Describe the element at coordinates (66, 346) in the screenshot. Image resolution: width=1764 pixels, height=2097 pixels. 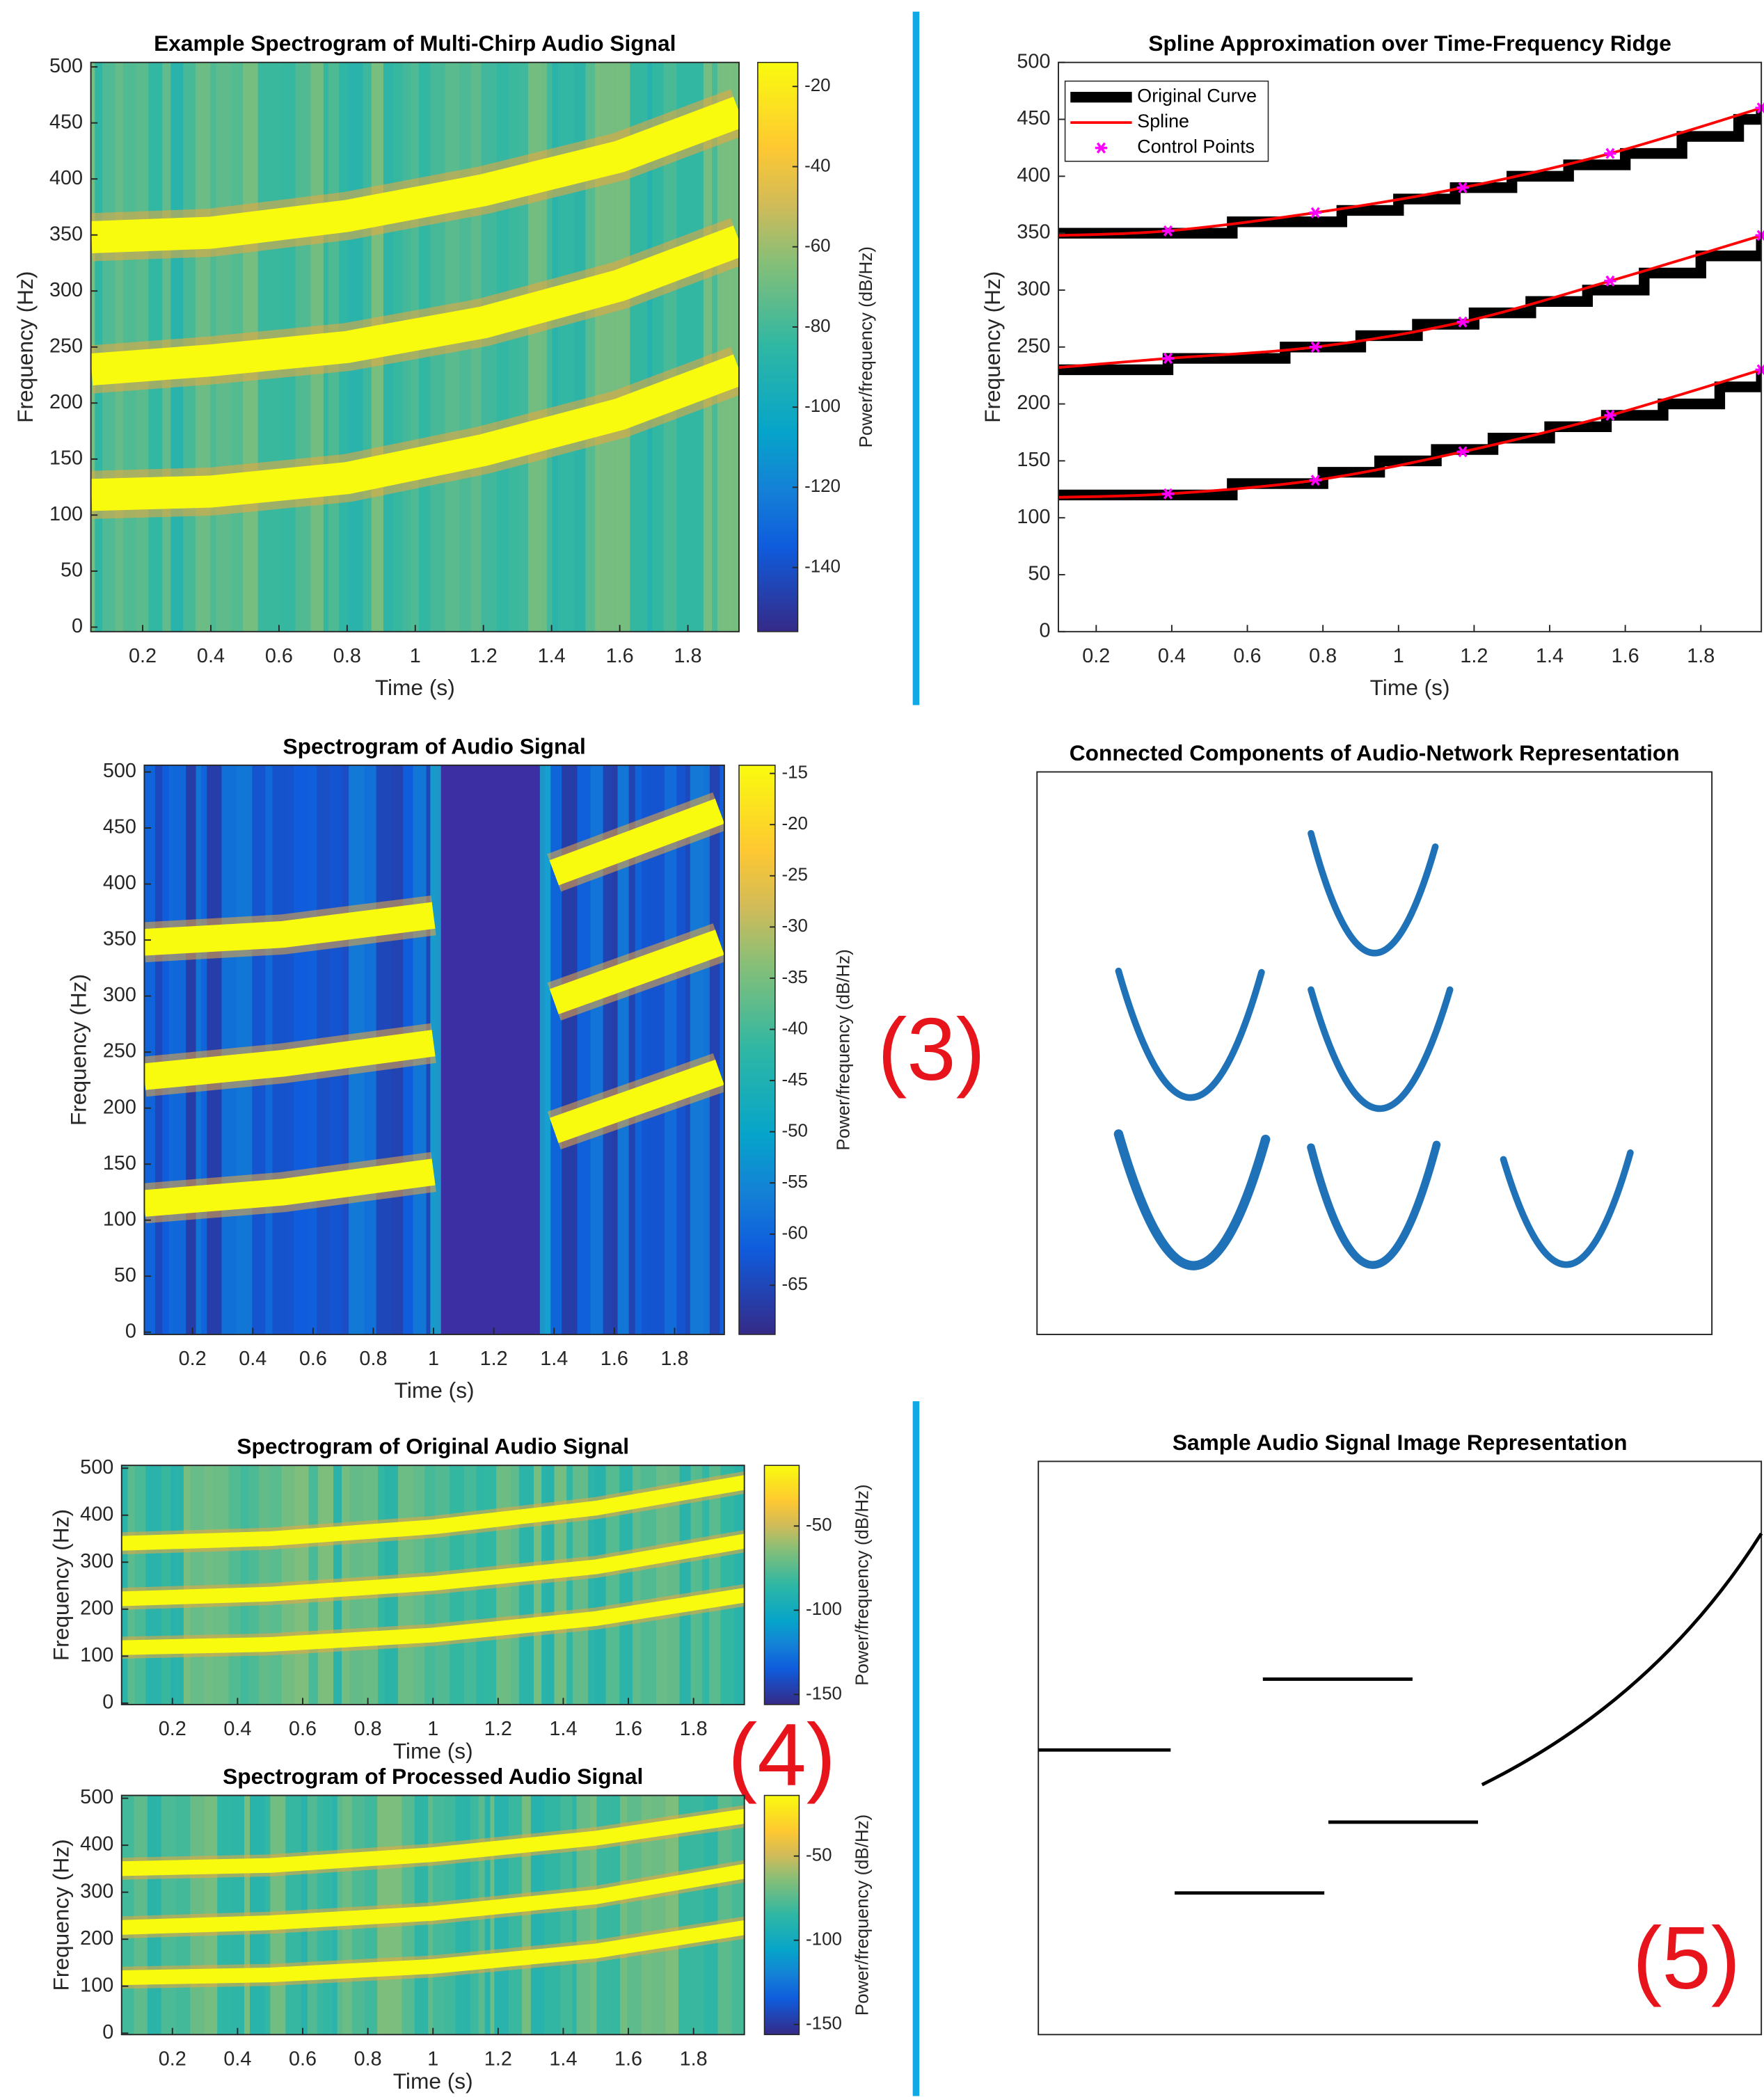
I see `y-tick-label: 250` at that location.